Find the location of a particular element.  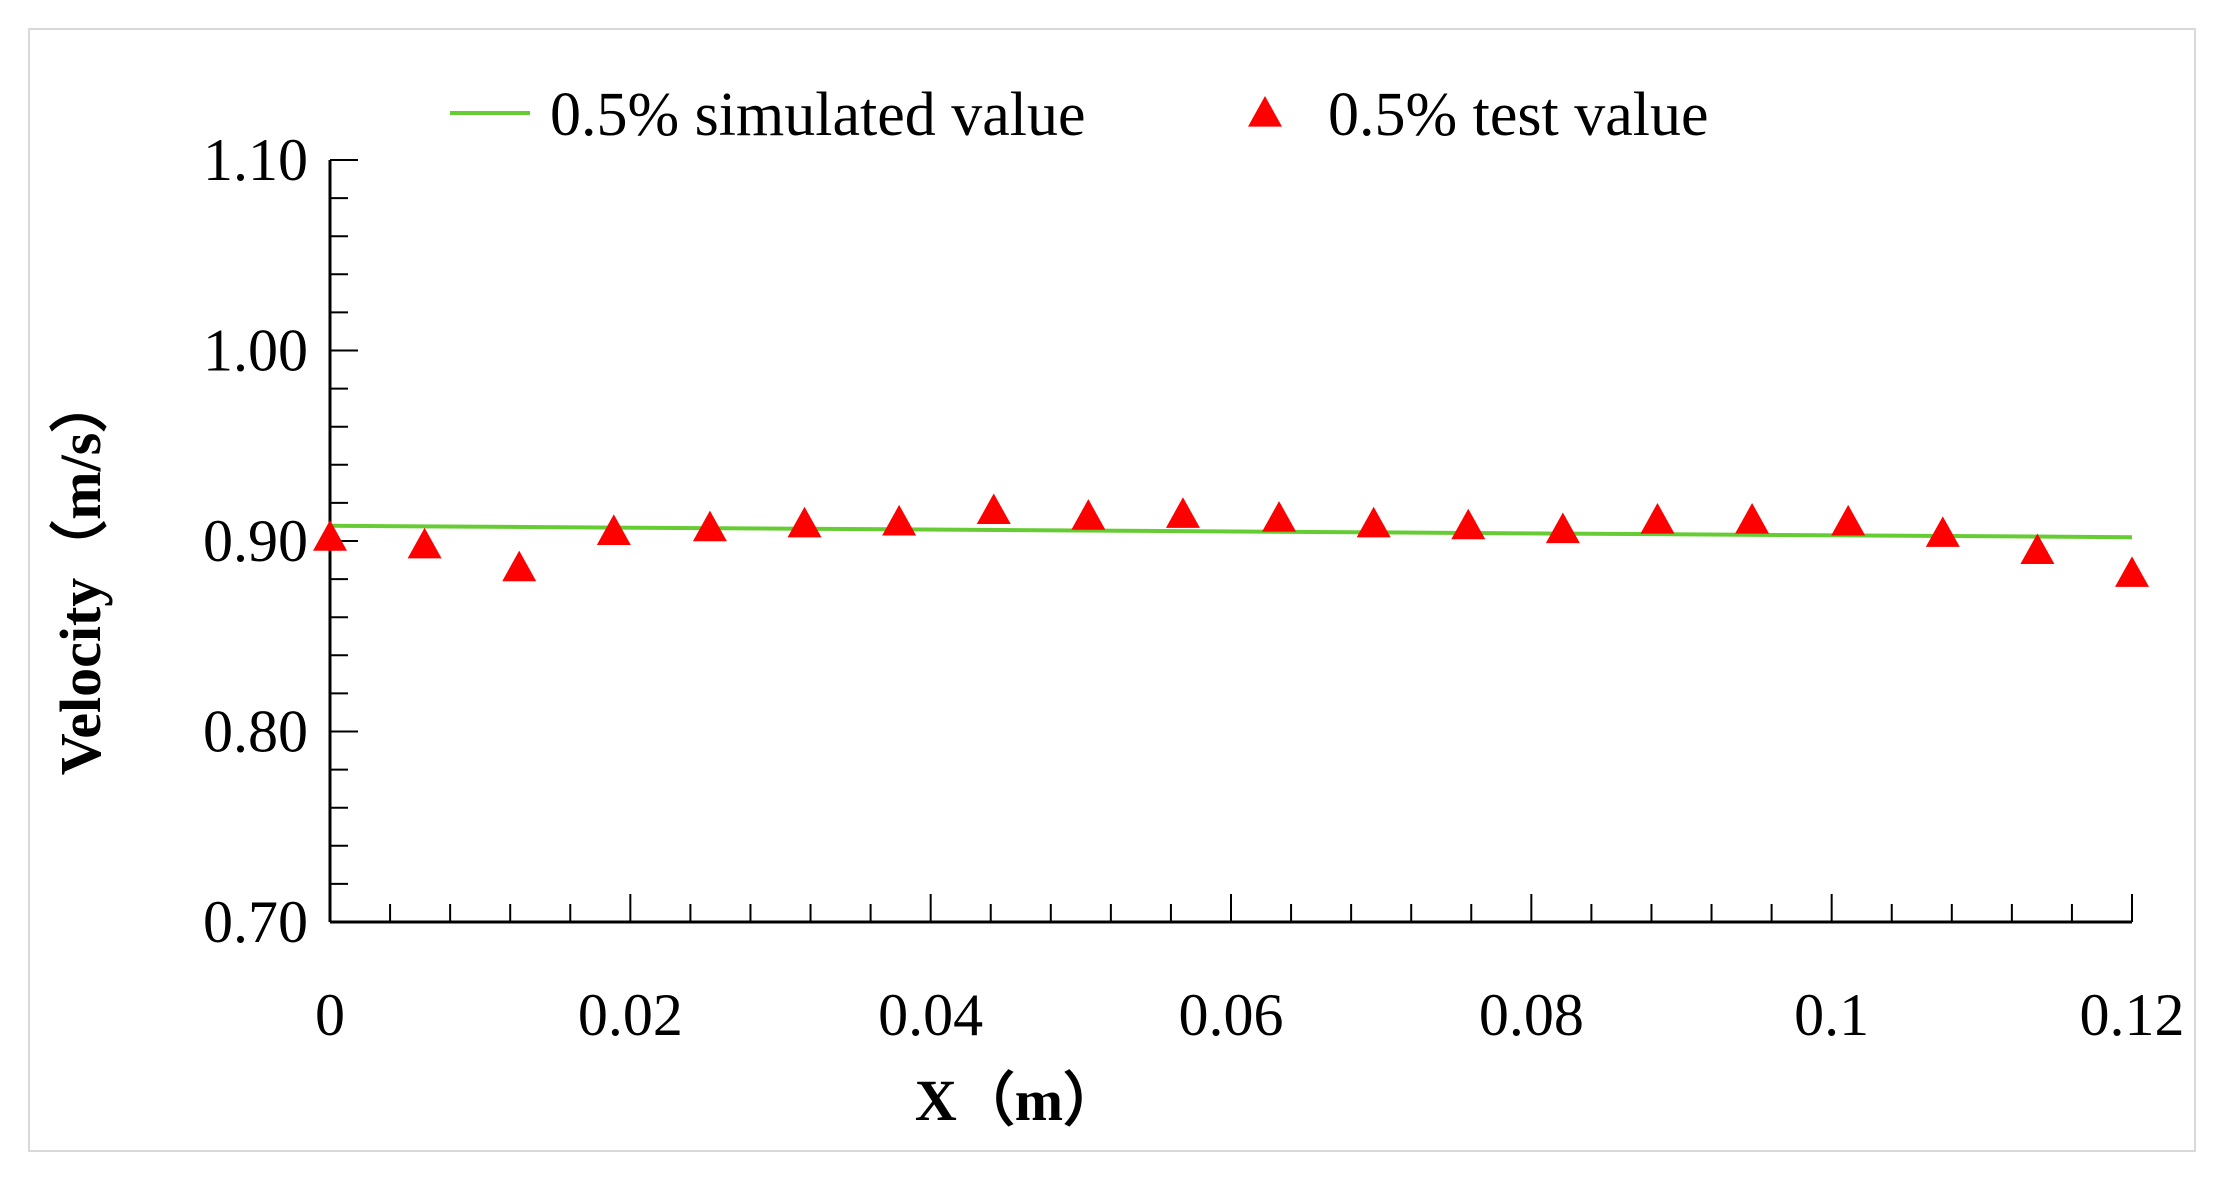

x-axis-title: X（m） is located at coordinates (1018, 1100).